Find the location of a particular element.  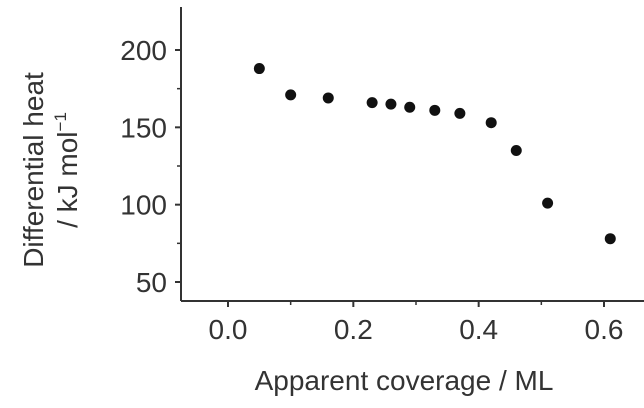

x-tick-label: 0.0 is located at coordinates (228, 329).